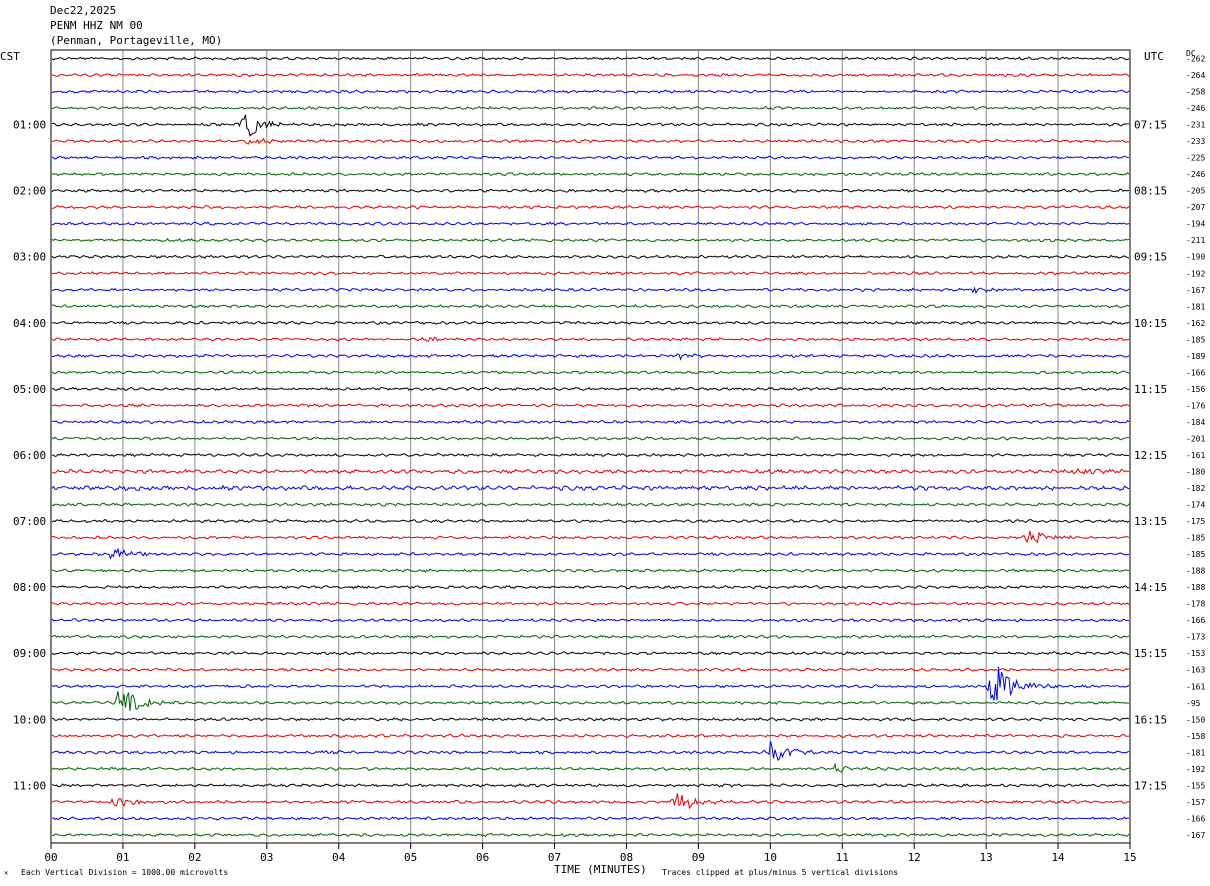 This screenshot has width=1210, height=886. I want to click on x-tick-label: 00, so click(50, 857).